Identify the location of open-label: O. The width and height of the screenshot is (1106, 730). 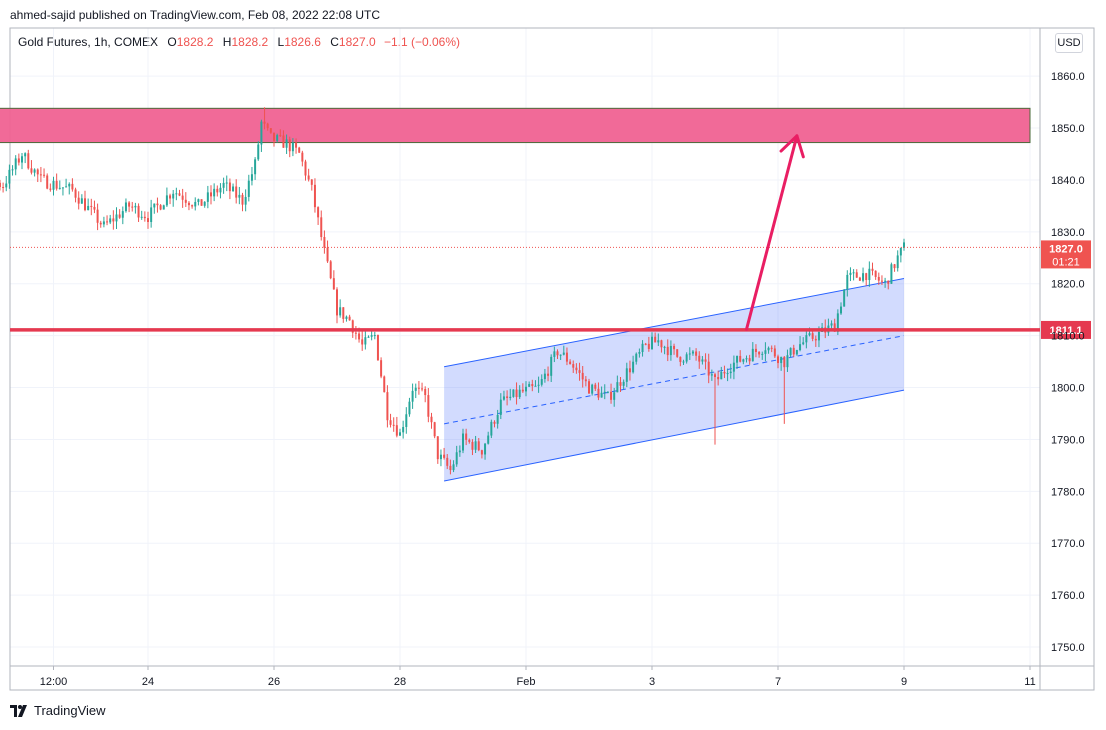
(172, 42).